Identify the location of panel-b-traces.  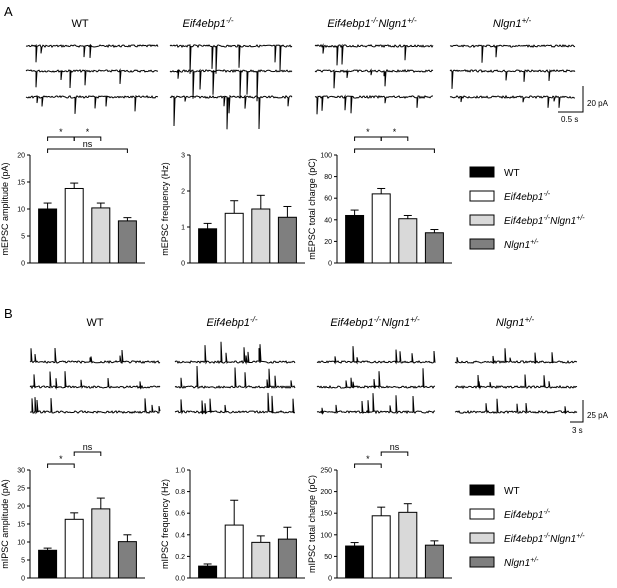
(303, 378).